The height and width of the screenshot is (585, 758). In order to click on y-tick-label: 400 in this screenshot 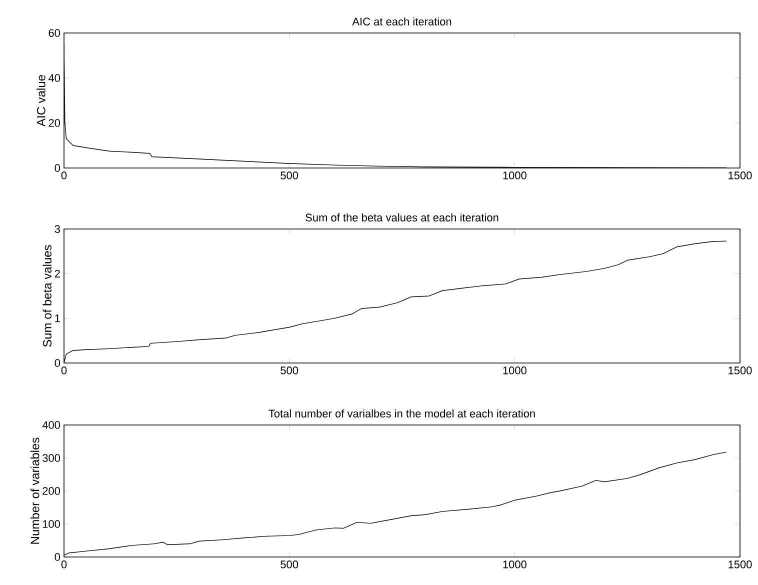, I will do `click(51, 425)`.